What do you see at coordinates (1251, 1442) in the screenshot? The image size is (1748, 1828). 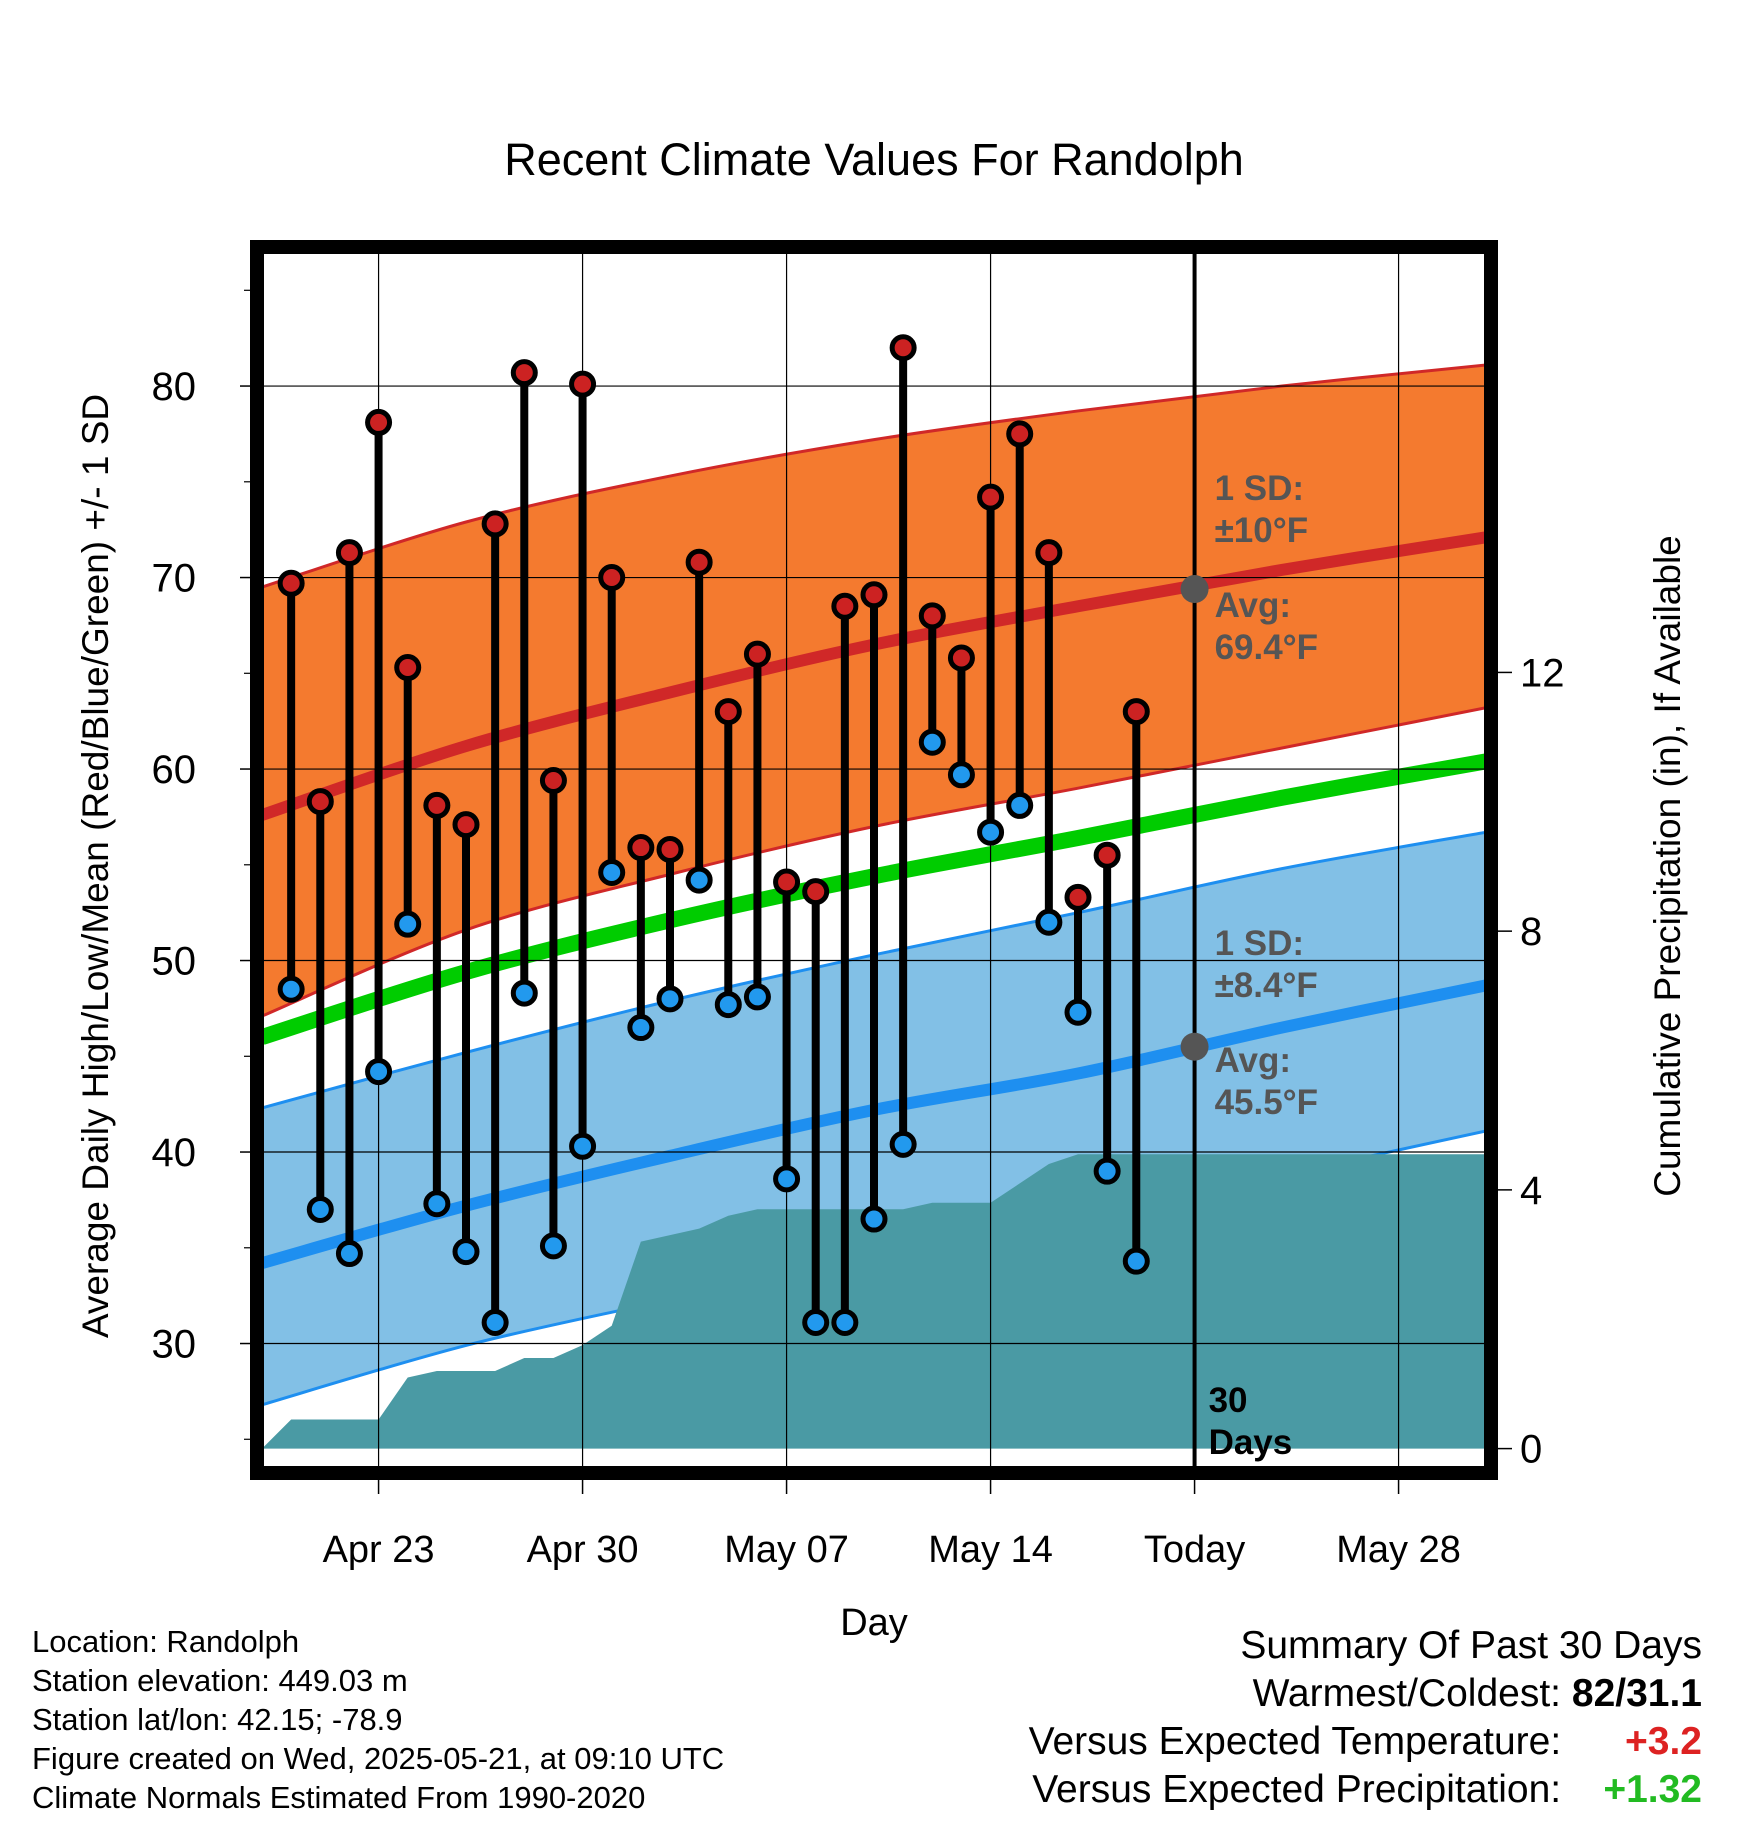 I see `period-label-unit: Days` at bounding box center [1251, 1442].